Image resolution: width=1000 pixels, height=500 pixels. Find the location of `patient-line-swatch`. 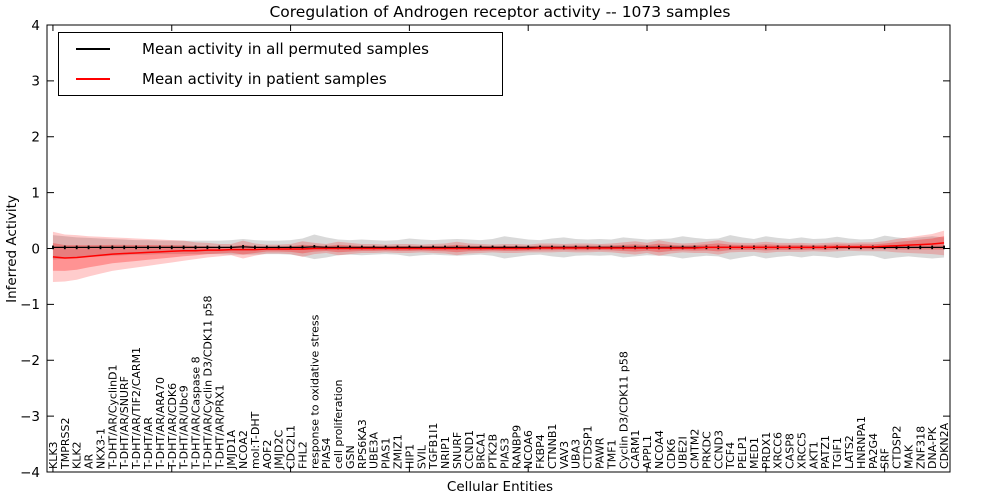

patient-line-swatch is located at coordinates (93, 79).